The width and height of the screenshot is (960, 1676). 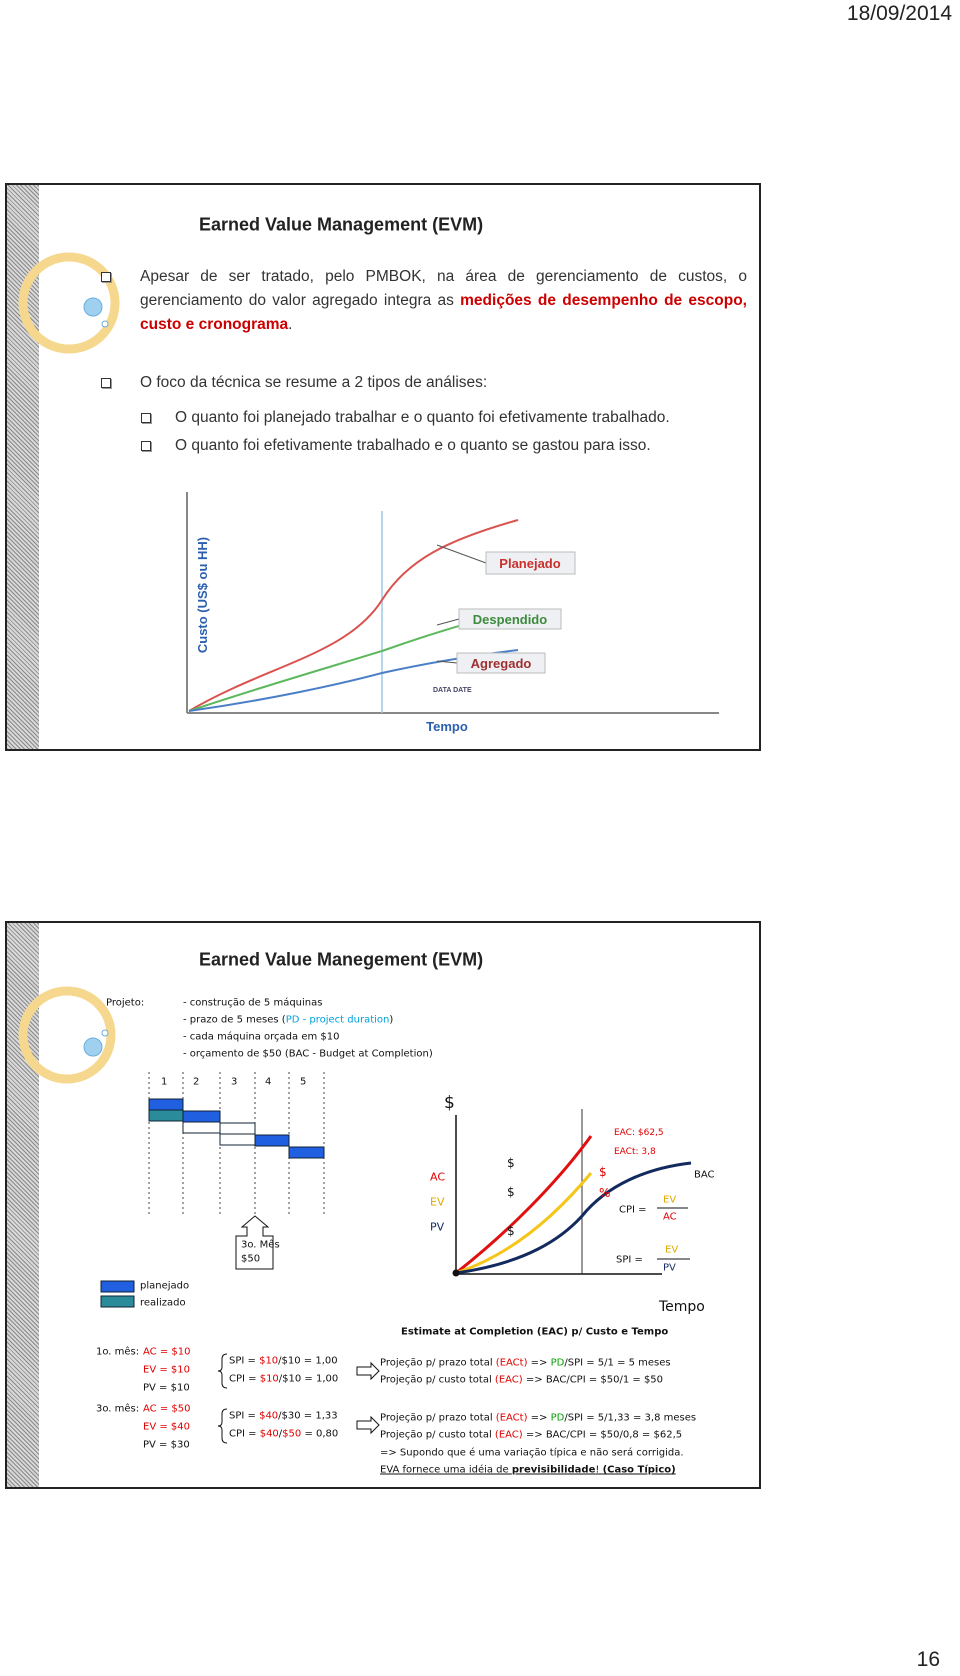 I want to click on month-value: EV = $10, so click(x=166, y=1370).